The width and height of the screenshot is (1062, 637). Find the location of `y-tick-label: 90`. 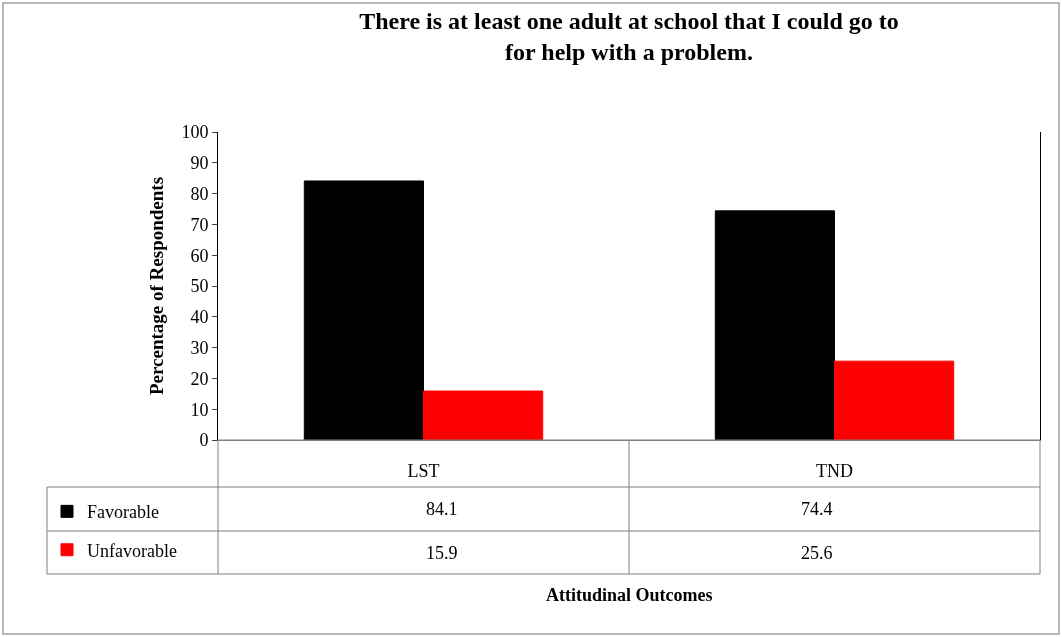

y-tick-label: 90 is located at coordinates (199, 163).